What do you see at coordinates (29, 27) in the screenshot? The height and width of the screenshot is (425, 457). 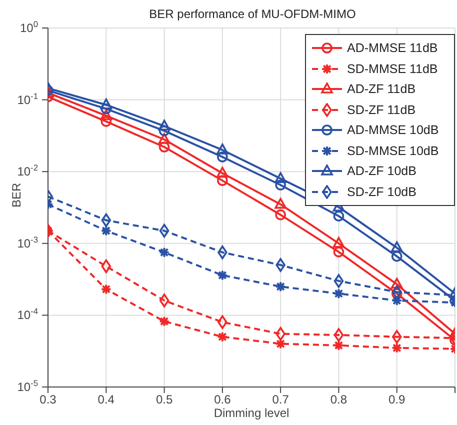 I see `y-tick-label: 10$^{0}$` at bounding box center [29, 27].